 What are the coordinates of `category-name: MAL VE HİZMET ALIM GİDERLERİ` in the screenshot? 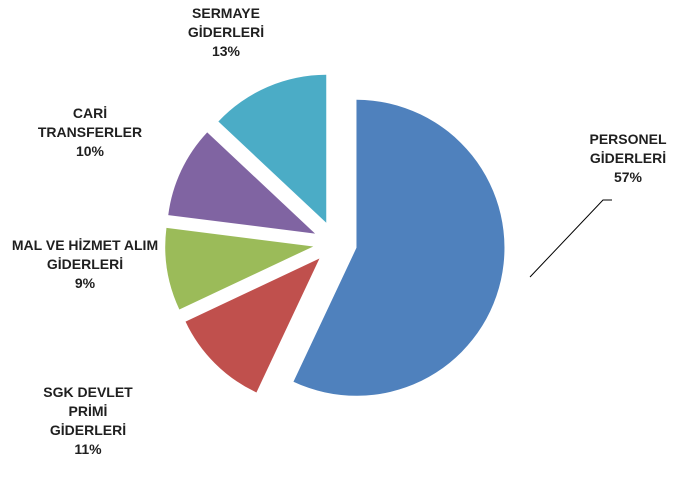 It's located at (85, 254).